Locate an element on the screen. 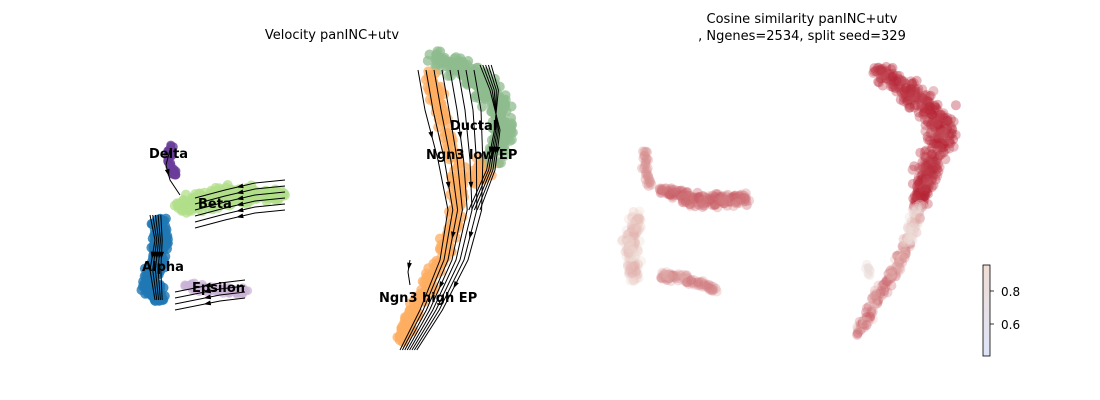  cluster-label-ductal: Ductal is located at coordinates (473, 126).